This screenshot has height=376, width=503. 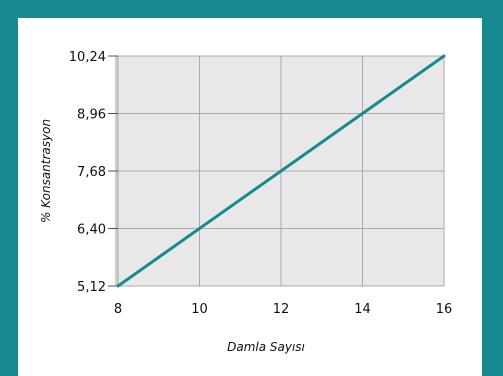 What do you see at coordinates (91, 115) in the screenshot?
I see `y-tick-label: 8,96` at bounding box center [91, 115].